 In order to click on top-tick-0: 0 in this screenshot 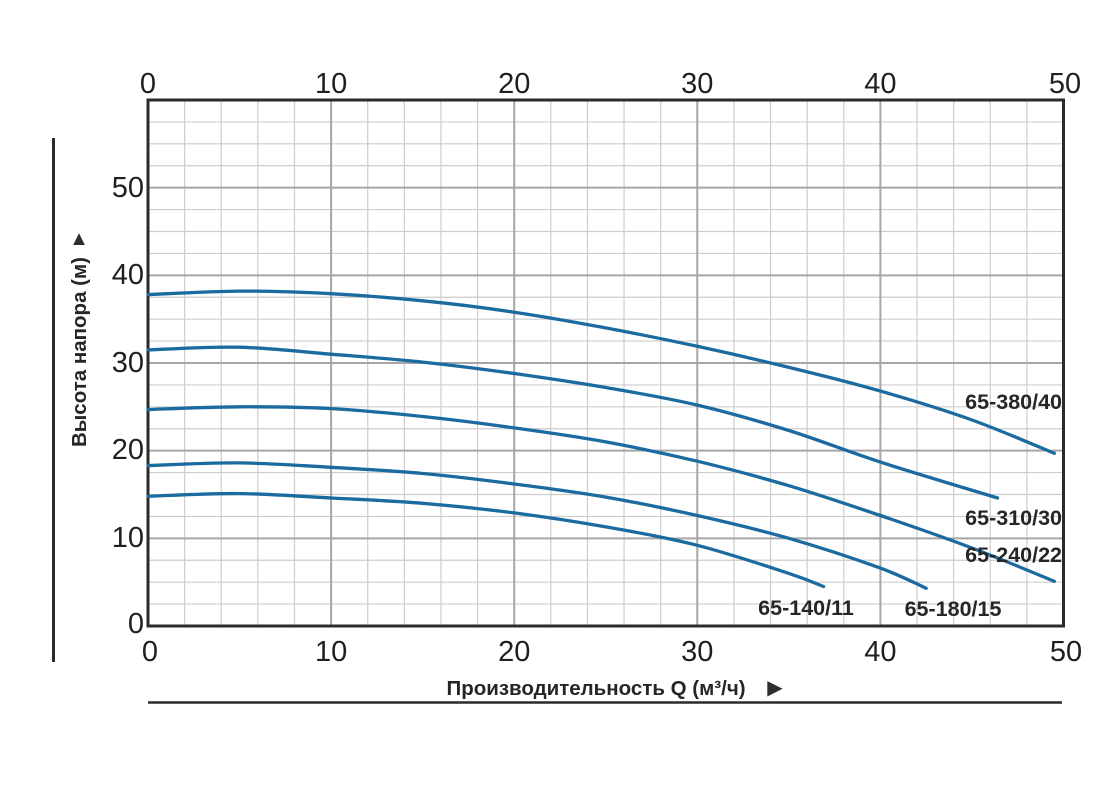, I will do `click(148, 84)`.